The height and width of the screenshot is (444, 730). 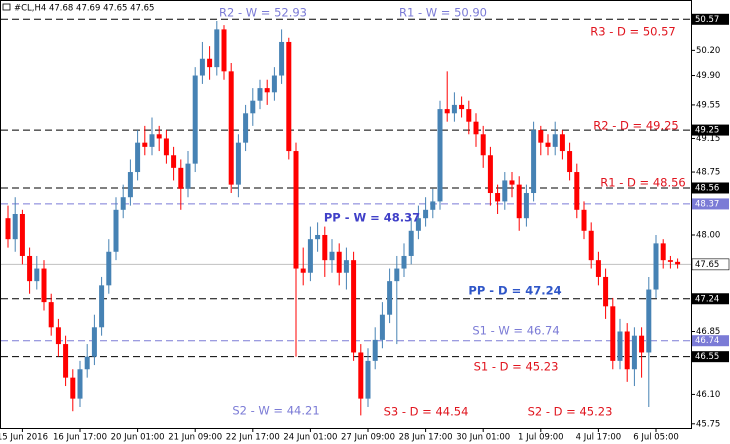 What do you see at coordinates (707, 188) in the screenshot?
I see `price-label: 48.56` at bounding box center [707, 188].